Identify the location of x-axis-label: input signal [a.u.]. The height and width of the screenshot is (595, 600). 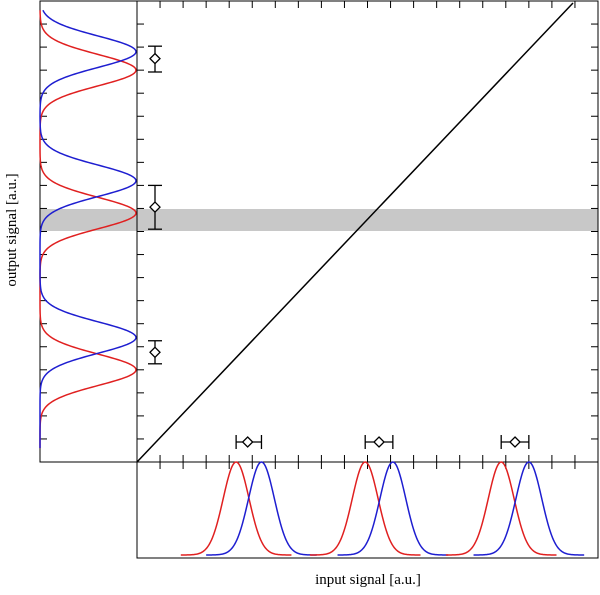
(368, 580).